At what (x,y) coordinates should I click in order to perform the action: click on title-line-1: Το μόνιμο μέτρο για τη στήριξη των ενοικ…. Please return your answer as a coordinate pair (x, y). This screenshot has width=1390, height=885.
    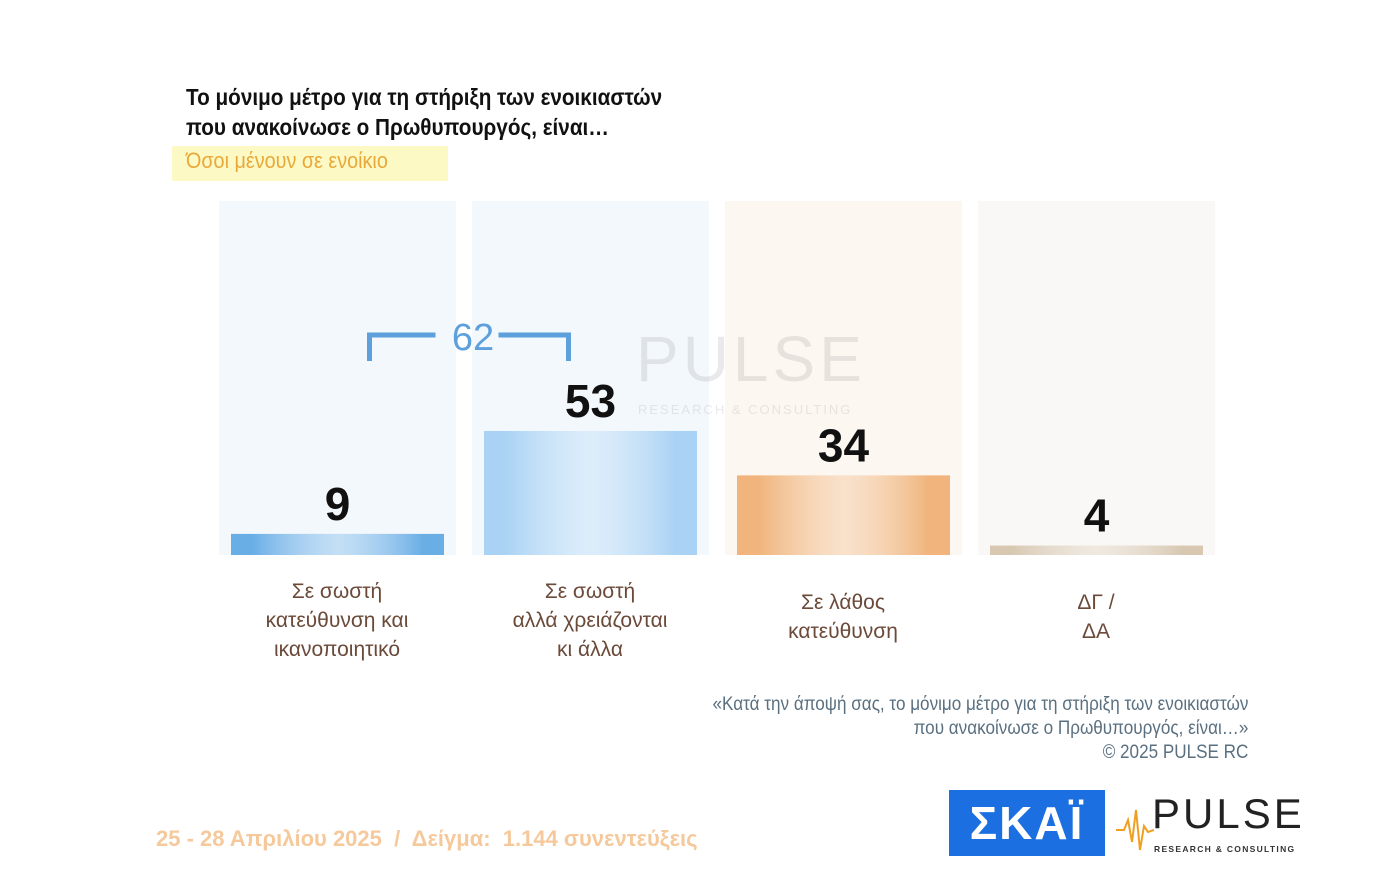
    Looking at the image, I should click on (424, 97).